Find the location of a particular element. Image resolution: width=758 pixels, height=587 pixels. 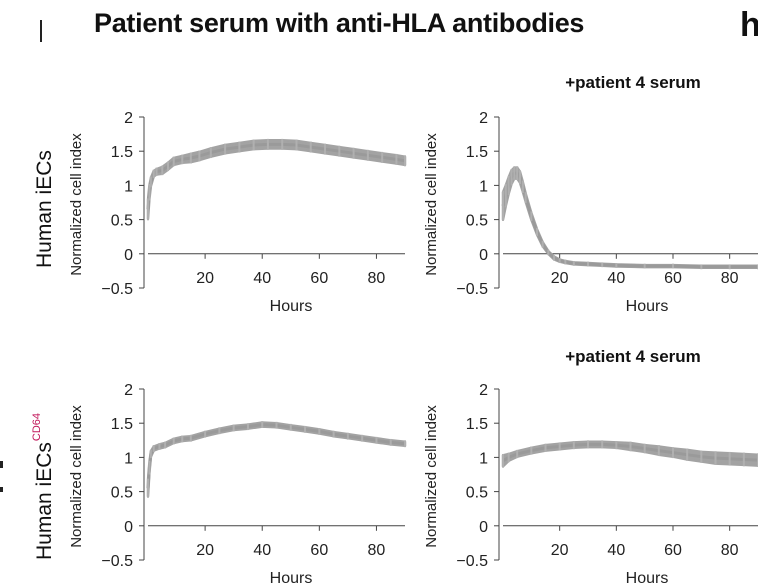

figure-title: Patient serum with anti-HLA antibodies is located at coordinates (339, 23).